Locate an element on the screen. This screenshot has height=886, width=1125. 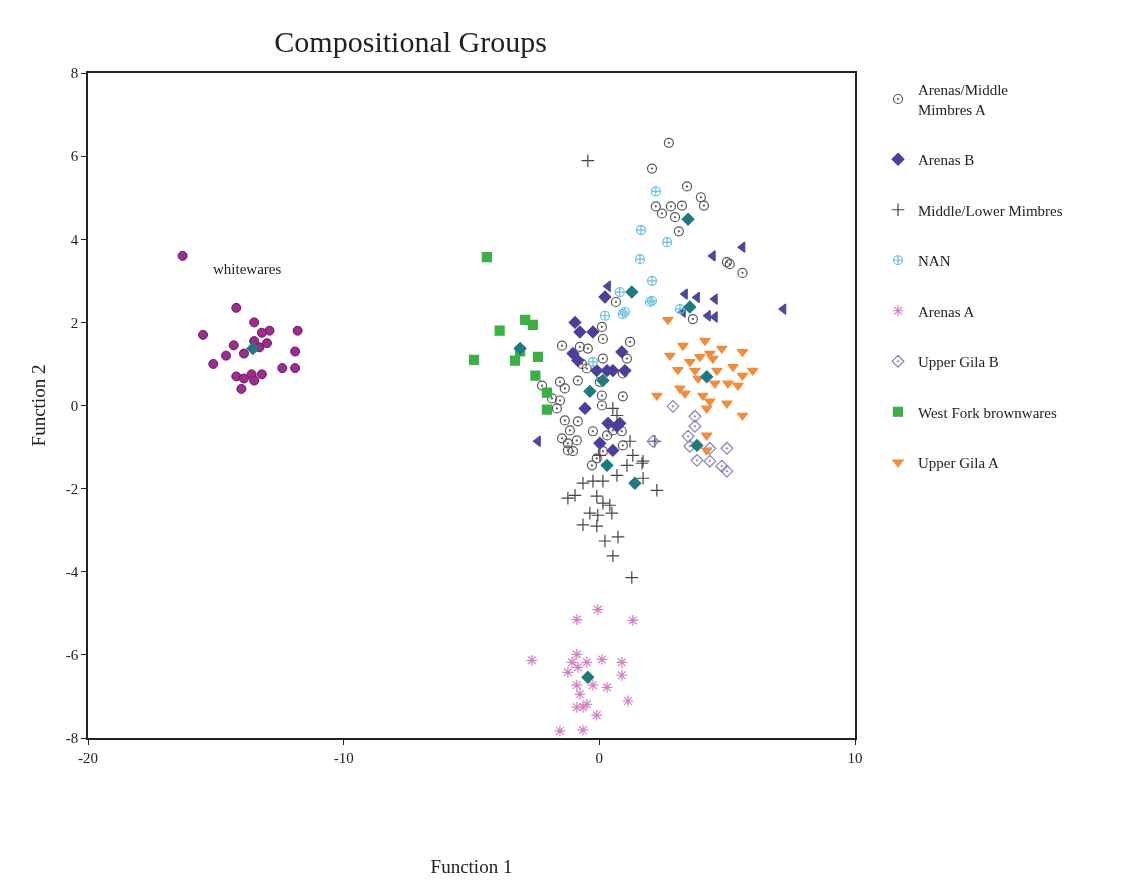
y-tick-label: 2 is located at coordinates (74, 322).